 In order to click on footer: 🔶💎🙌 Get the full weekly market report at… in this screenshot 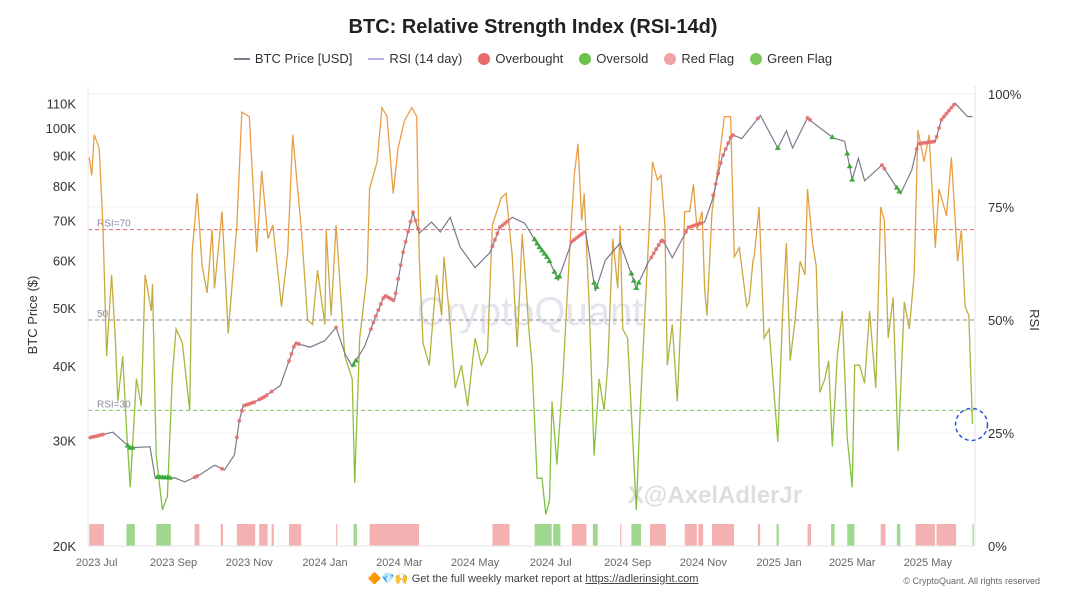, I will do `click(533, 578)`.